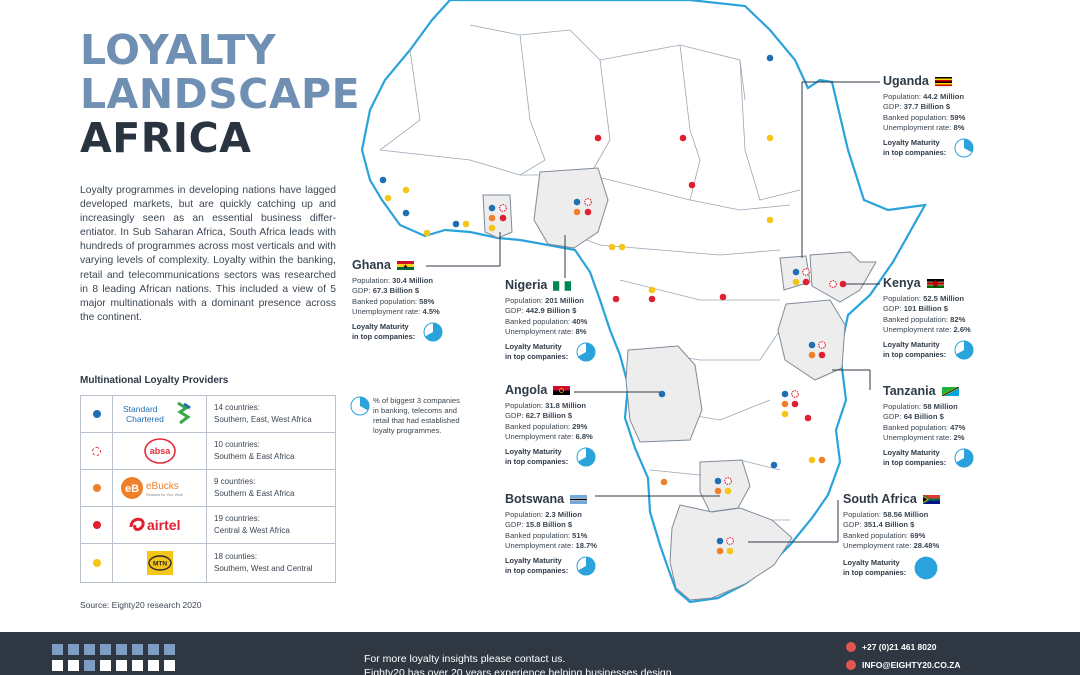 This screenshot has width=1080, height=675. What do you see at coordinates (160, 414) in the screenshot?
I see `standard-chartered-logo: Standard Chartered` at bounding box center [160, 414].